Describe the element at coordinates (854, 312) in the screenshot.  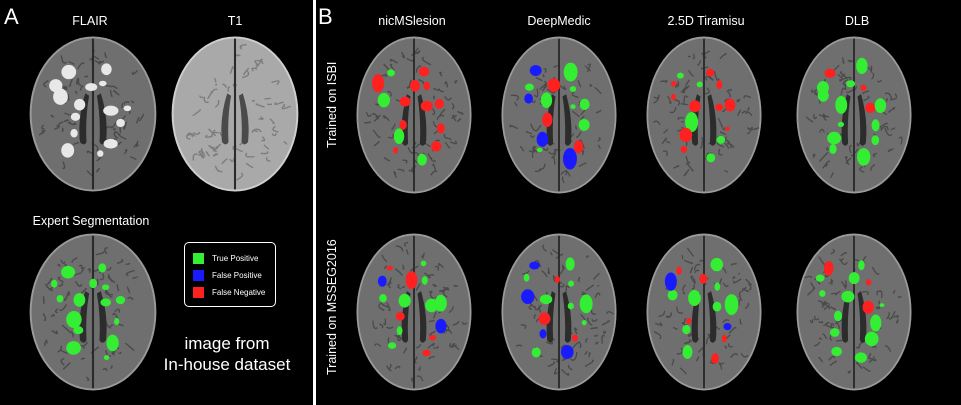
I see `brain-dlb-msseg` at that location.